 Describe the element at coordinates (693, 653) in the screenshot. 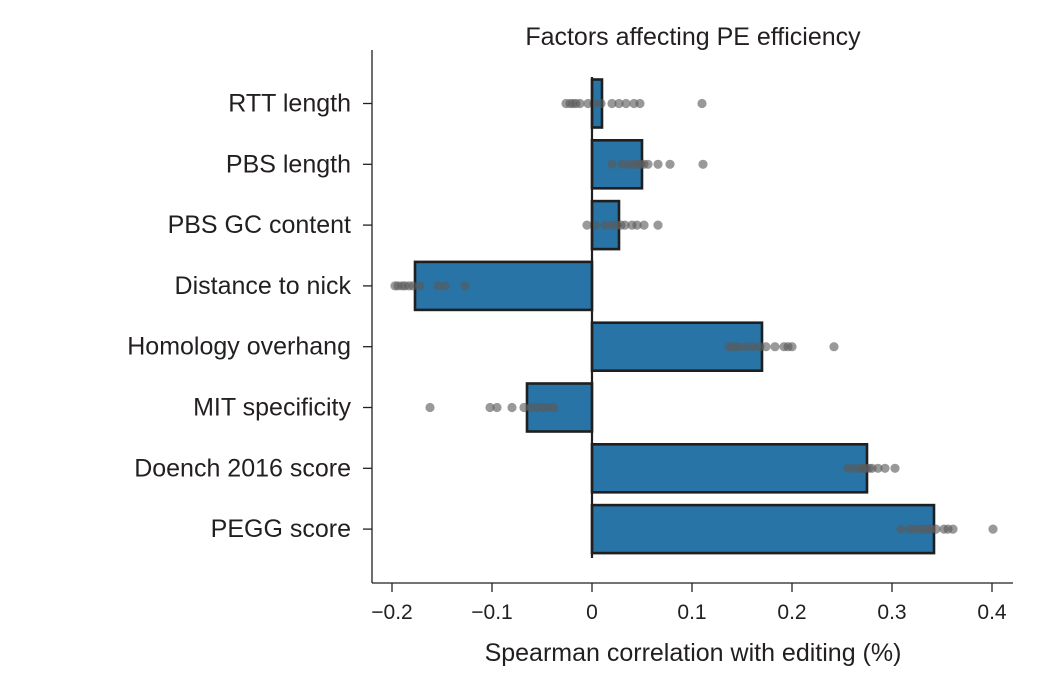

I see `x-axis-label: Spearman correlation with editing (%)` at that location.